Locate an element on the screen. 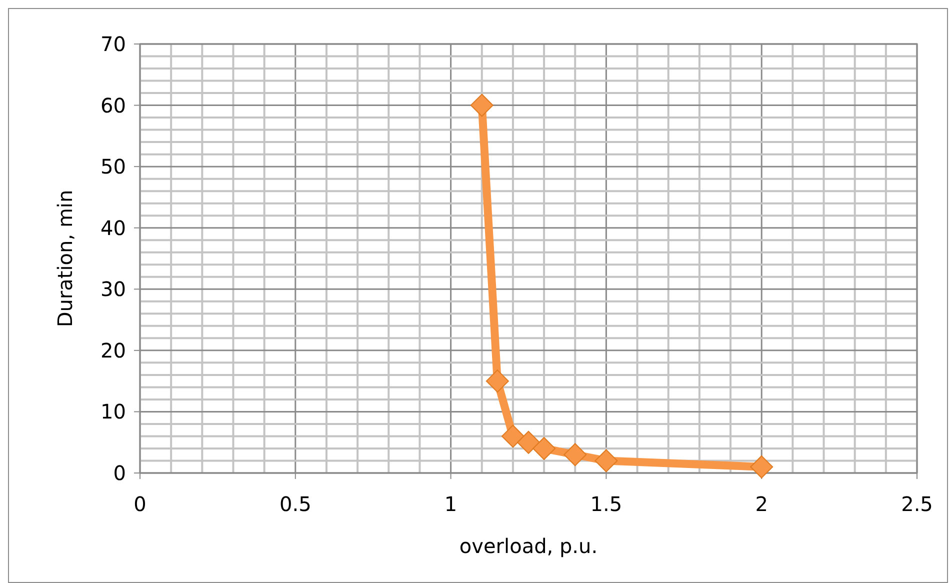  x-tick-label: 2.5 is located at coordinates (917, 504).